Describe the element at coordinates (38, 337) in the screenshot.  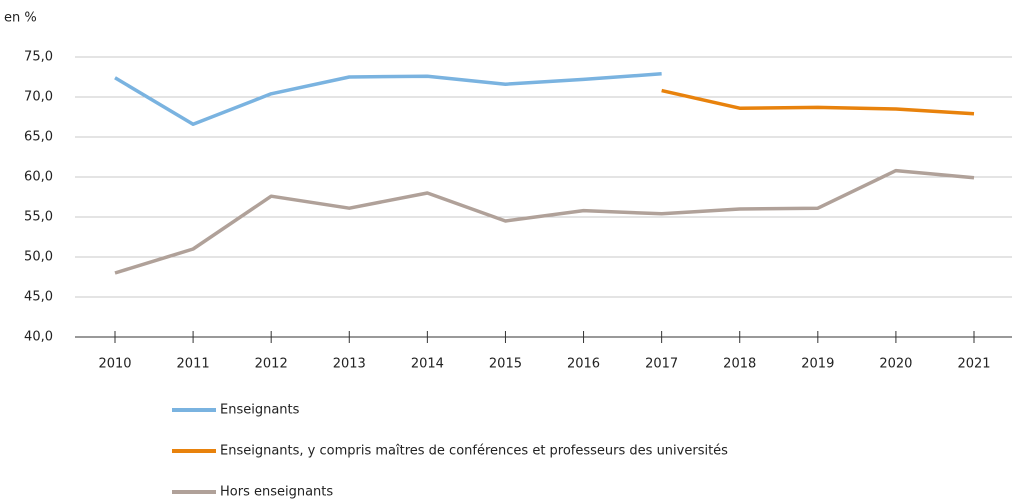
I see `y-tick-label: 40,0` at that location.